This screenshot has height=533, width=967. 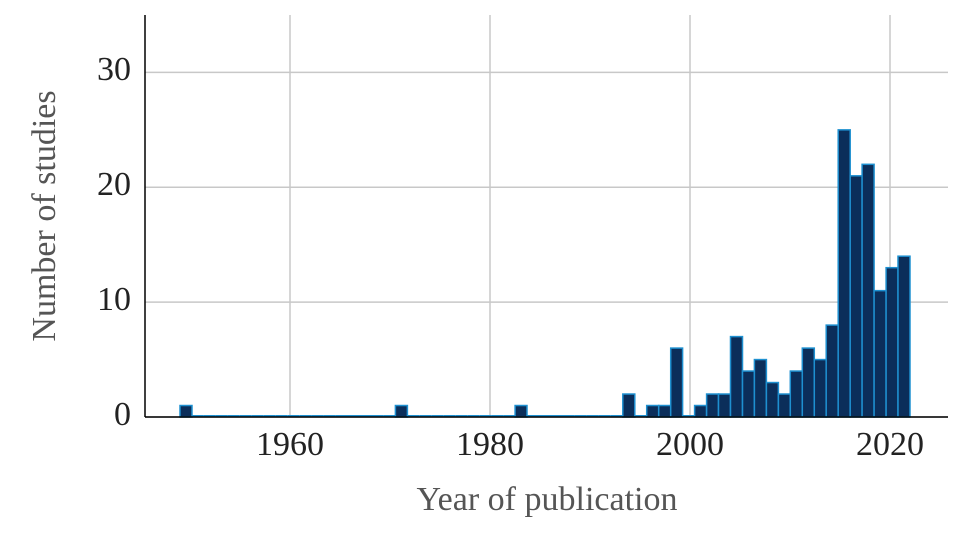 What do you see at coordinates (114, 299) in the screenshot?
I see `y-tick-label: 10` at bounding box center [114, 299].